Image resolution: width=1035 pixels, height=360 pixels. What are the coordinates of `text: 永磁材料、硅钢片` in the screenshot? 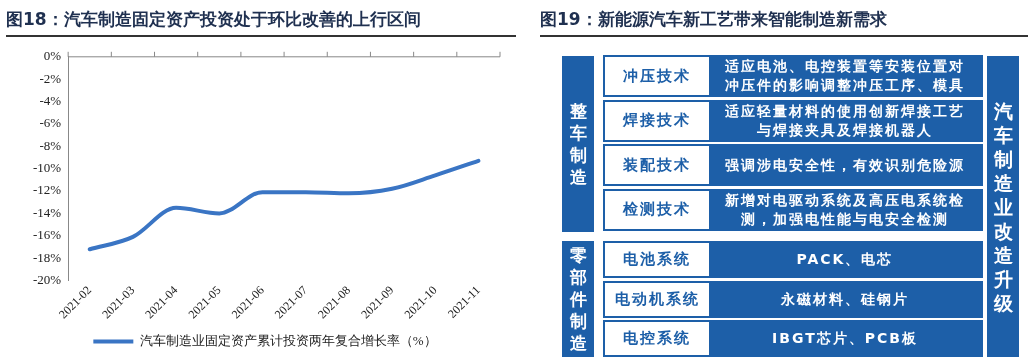 It's located at (845, 299).